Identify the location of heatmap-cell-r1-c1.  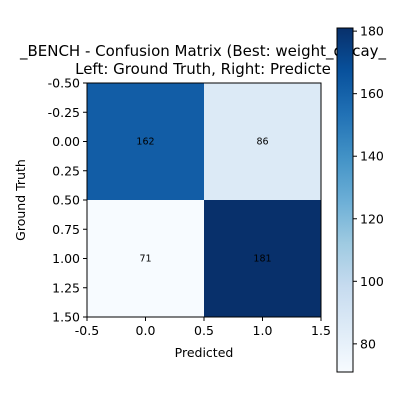
(262, 258).